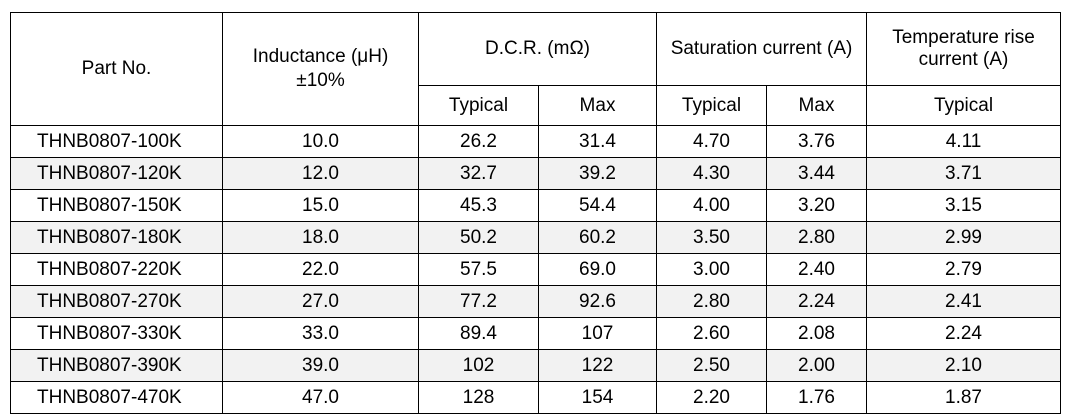 This screenshot has width=1068, height=419. I want to click on header-dcr-max: Max, so click(597, 105).